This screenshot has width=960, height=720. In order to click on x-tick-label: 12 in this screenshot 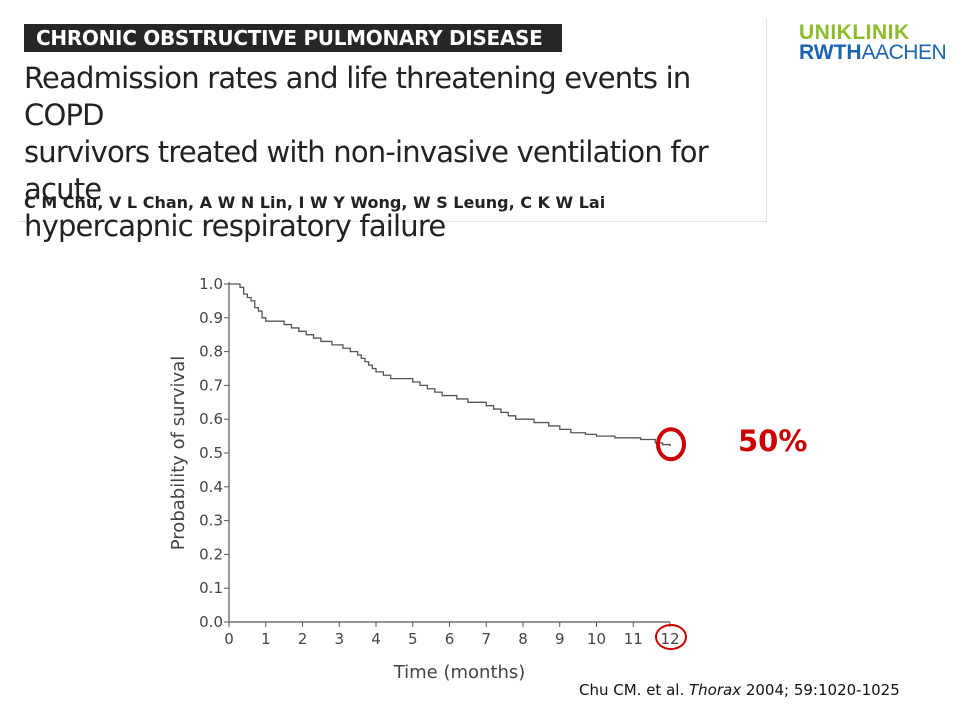, I will do `click(669, 639)`.